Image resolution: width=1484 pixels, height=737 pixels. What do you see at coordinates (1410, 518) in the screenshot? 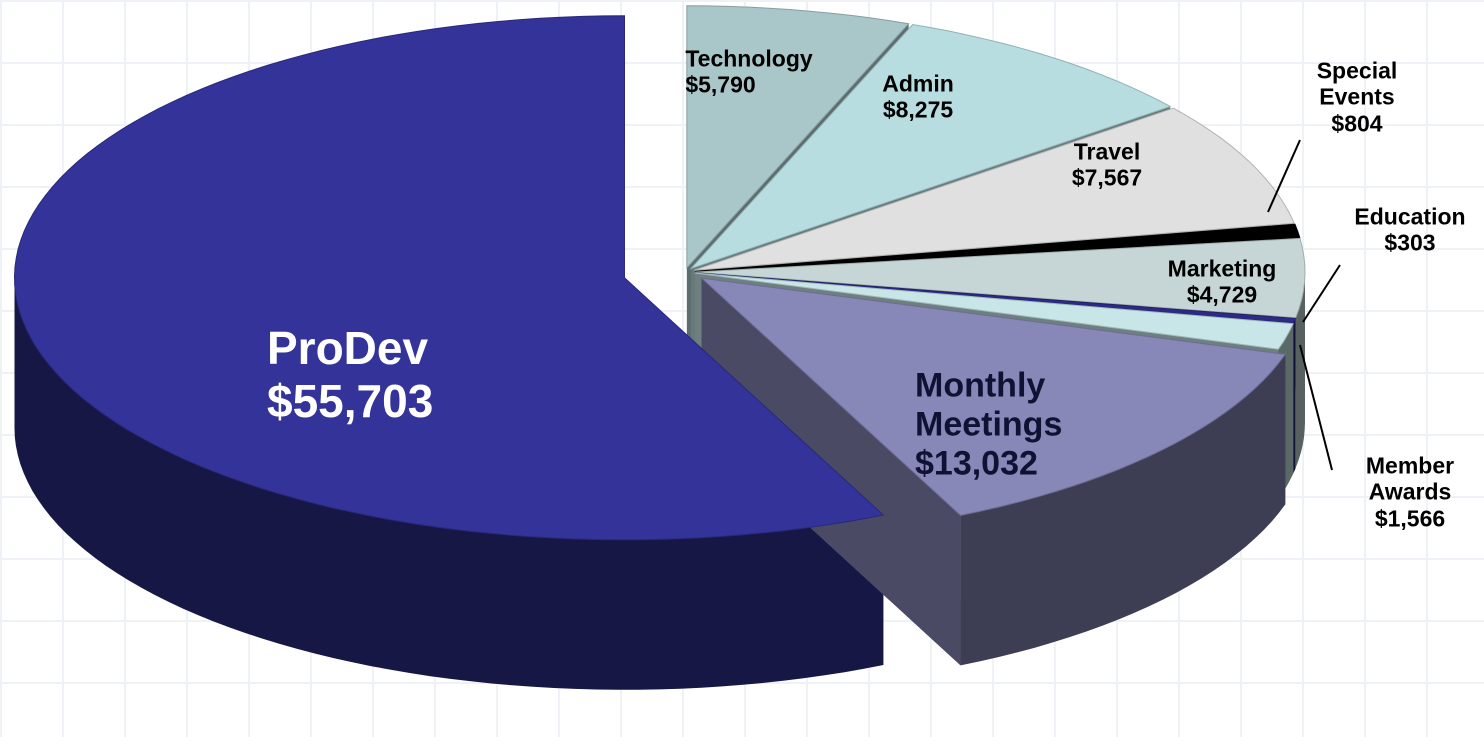
I see `value-label: $1,566` at bounding box center [1410, 518].